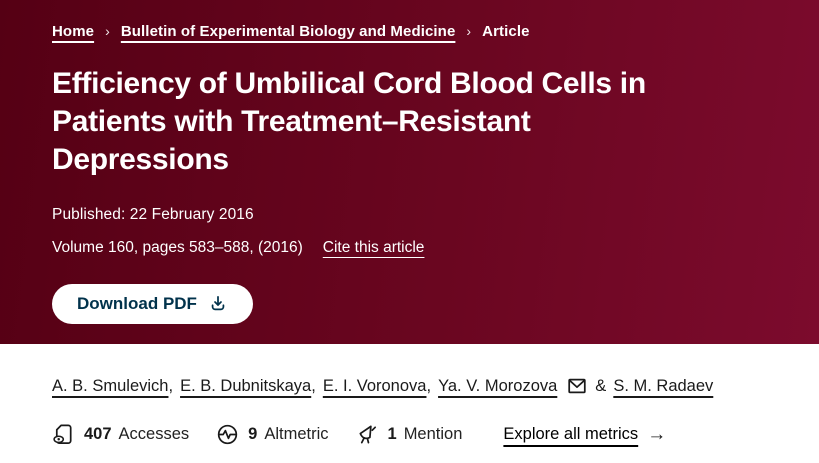 The width and height of the screenshot is (819, 463). I want to click on article-title-line: Patients with Treatment–Resistant, so click(291, 121).